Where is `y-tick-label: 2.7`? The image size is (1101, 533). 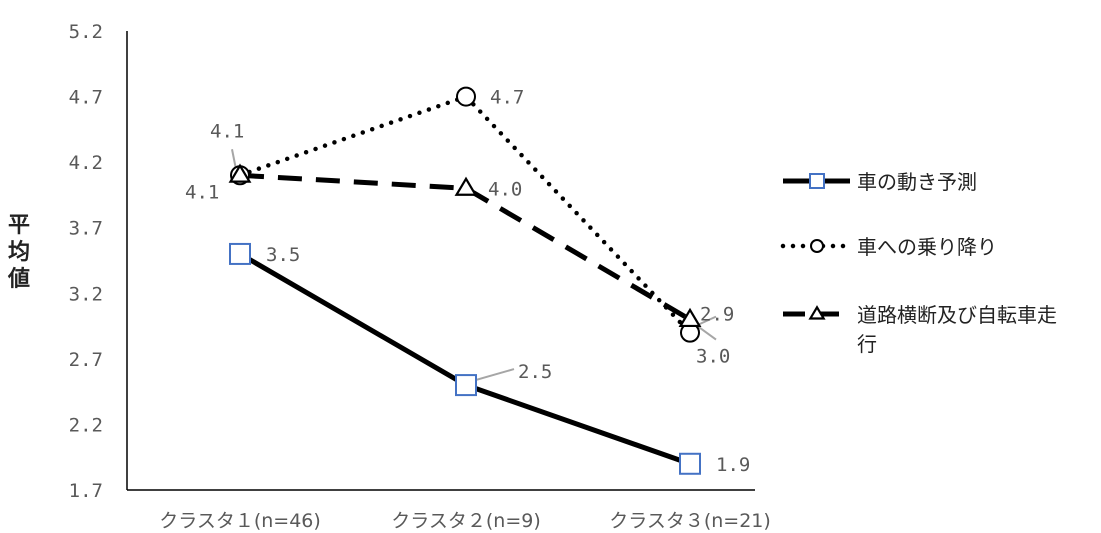 y-tick-label: 2.7 is located at coordinates (86, 360).